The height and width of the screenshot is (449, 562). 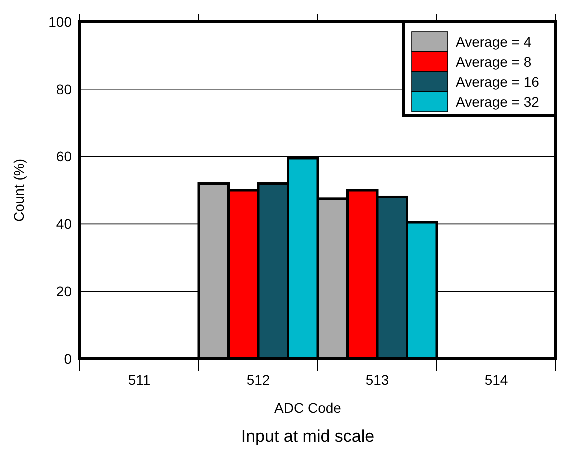 What do you see at coordinates (494, 62) in the screenshot?
I see `legend-label: Average = 8` at bounding box center [494, 62].